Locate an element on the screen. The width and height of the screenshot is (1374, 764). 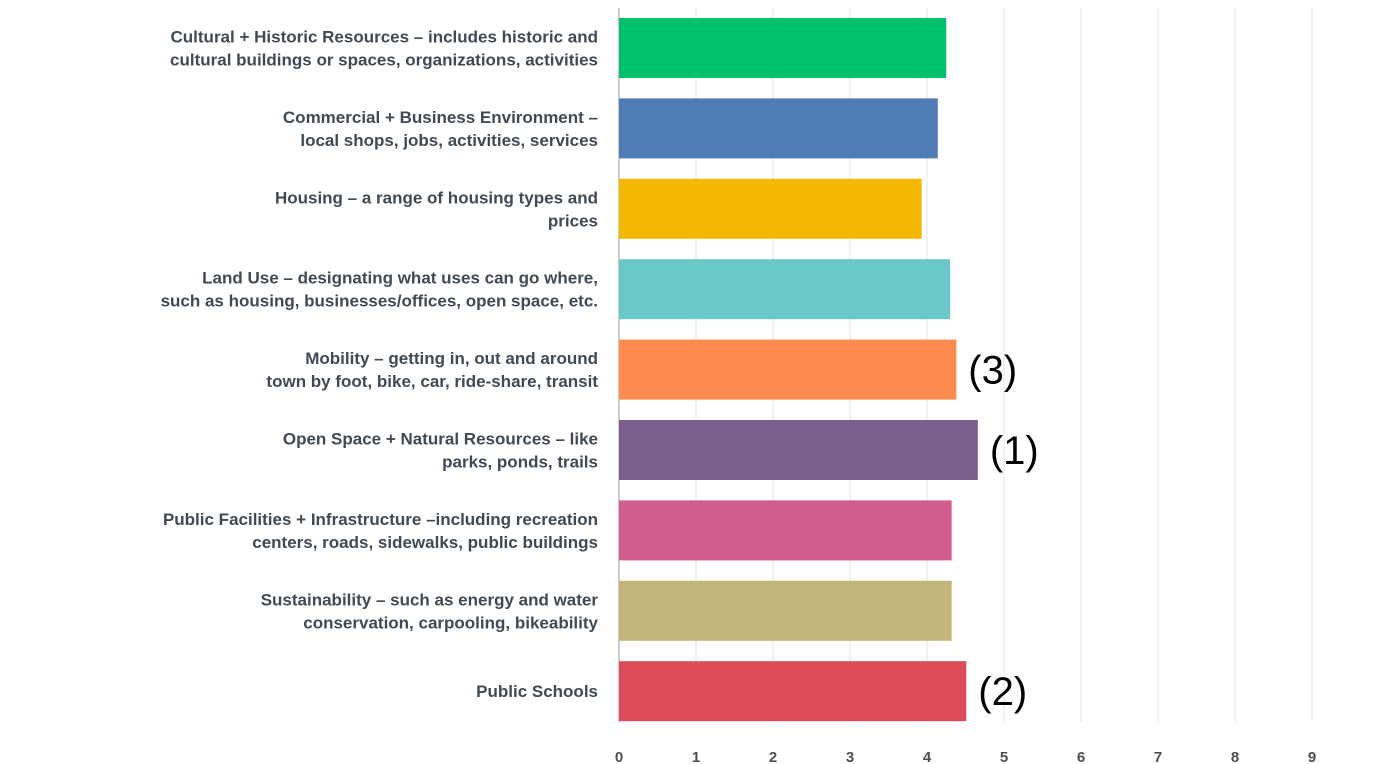
x-tick-label: 8 is located at coordinates (1235, 756).